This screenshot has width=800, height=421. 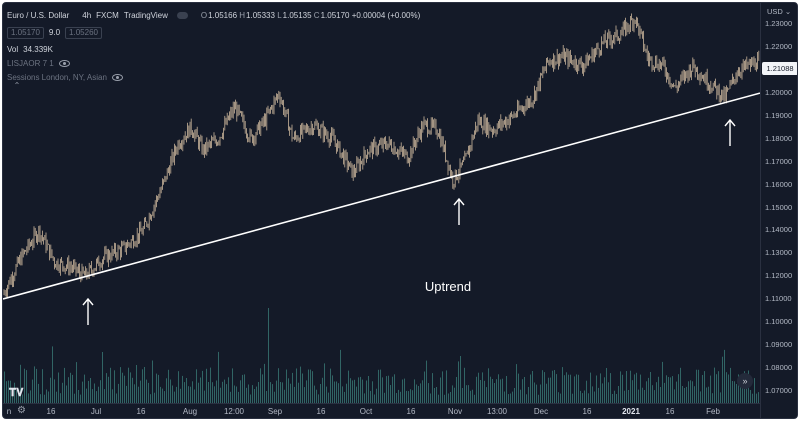 What do you see at coordinates (745, 381) in the screenshot?
I see `scroll-right-icon: »` at bounding box center [745, 381].